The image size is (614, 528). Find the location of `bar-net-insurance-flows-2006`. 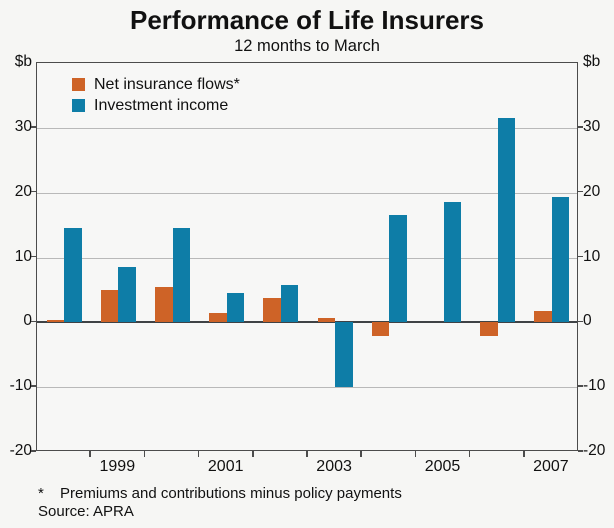

bar-net-insurance-flows-2006 is located at coordinates (489, 329).